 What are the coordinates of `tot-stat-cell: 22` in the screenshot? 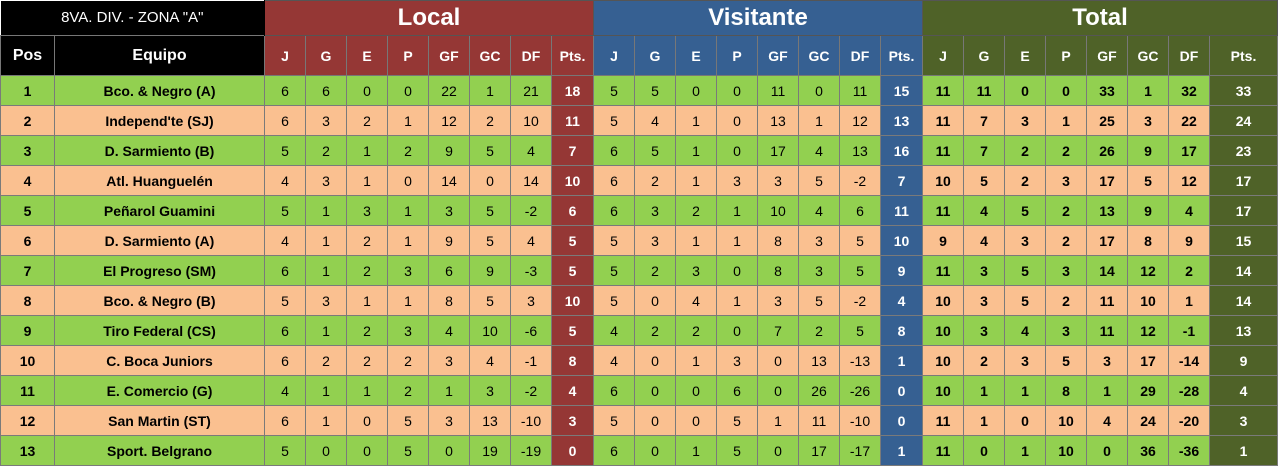 It's located at (1189, 120).